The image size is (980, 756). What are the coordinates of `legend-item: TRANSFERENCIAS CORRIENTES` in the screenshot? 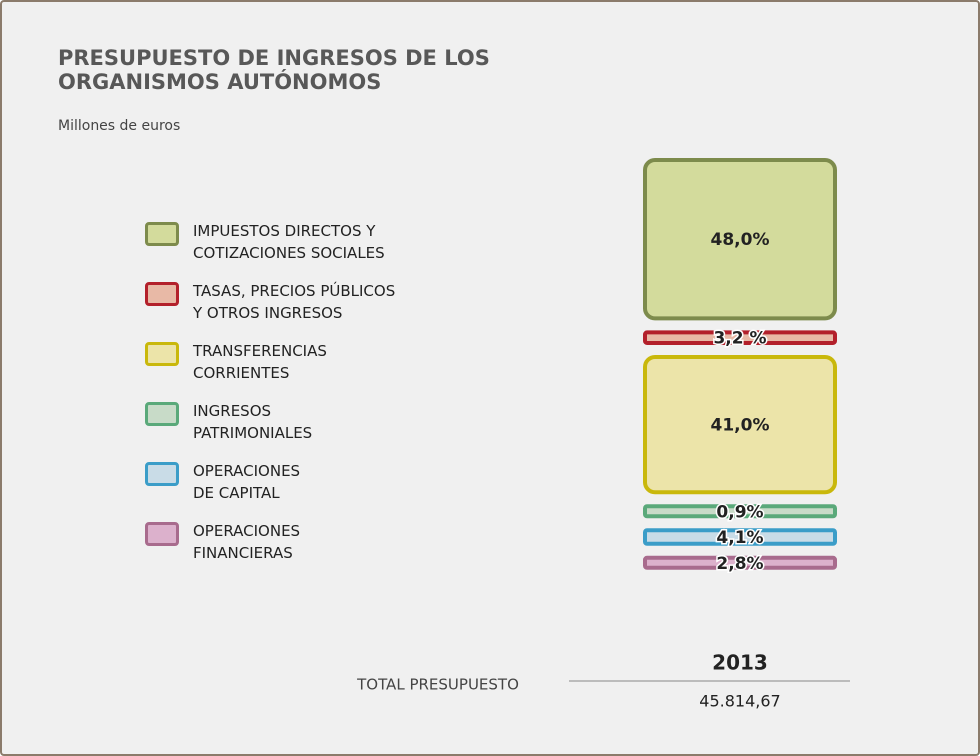 It's located at (236, 362).